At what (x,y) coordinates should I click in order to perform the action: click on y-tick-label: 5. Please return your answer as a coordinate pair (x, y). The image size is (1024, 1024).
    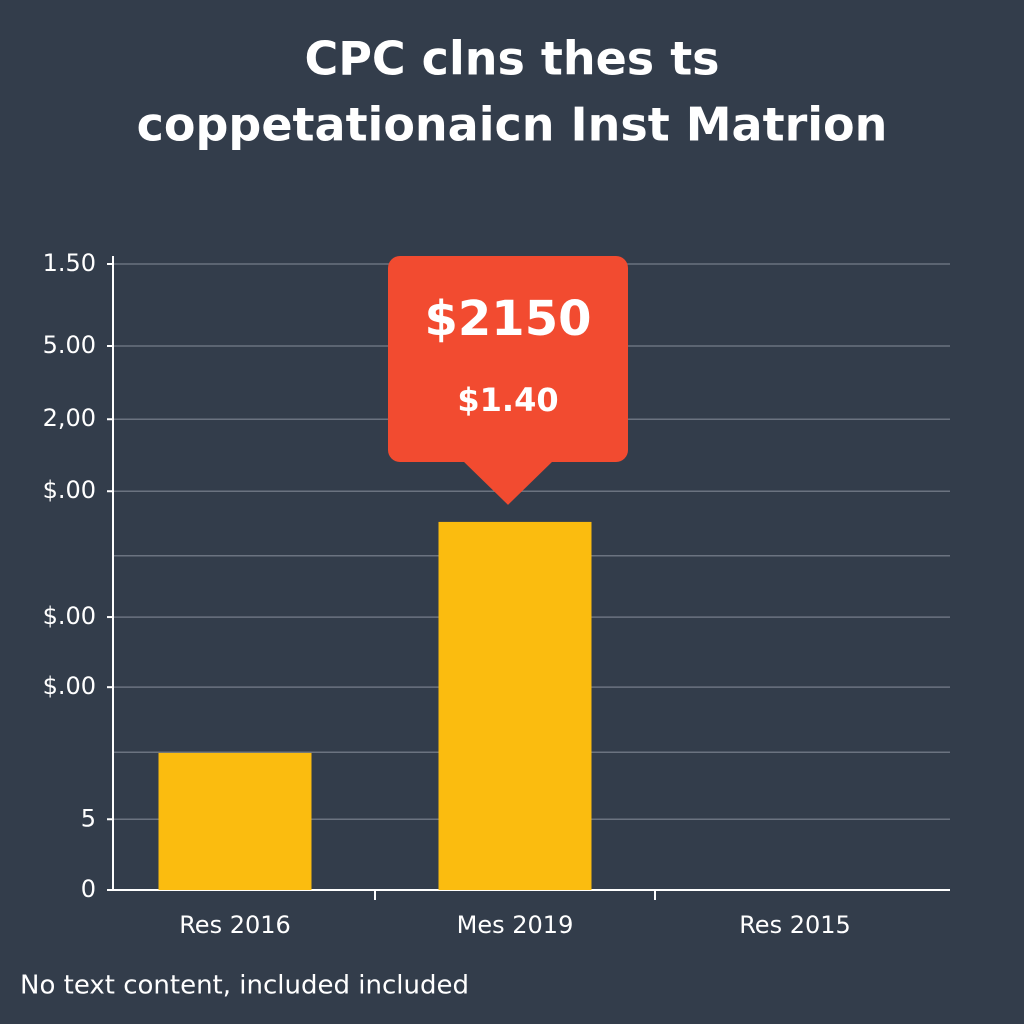
    Looking at the image, I should click on (88, 818).